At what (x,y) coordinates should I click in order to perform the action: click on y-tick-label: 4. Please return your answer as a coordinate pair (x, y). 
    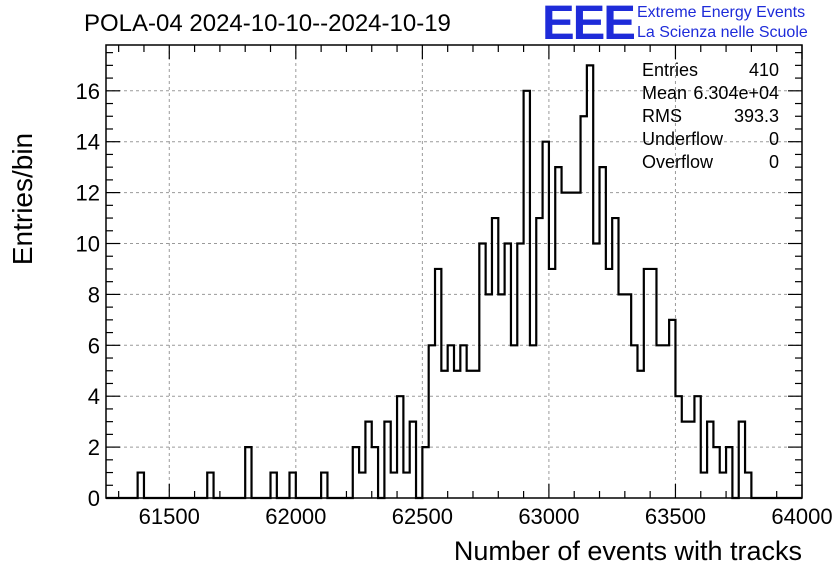
    Looking at the image, I should click on (94, 396).